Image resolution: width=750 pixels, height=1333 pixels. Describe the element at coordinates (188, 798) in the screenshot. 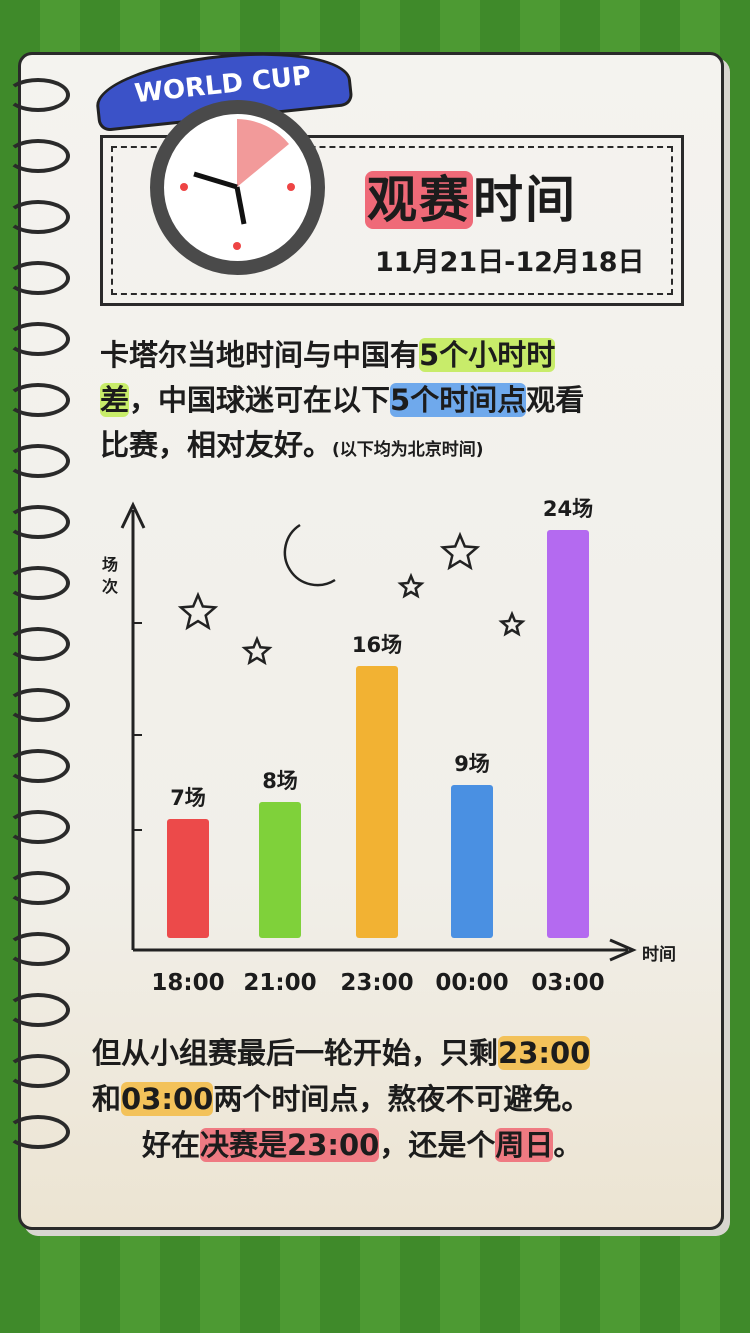

I see `data-label: 7场` at that location.